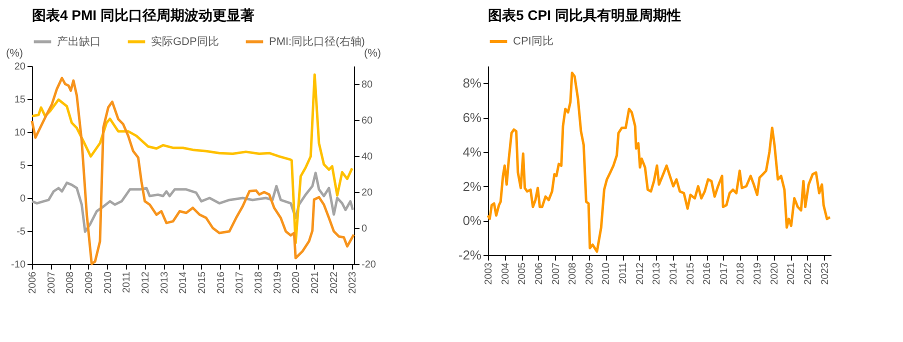 This screenshot has height=342, width=903. I want to click on y2-axis-title: (%), so click(373, 54).